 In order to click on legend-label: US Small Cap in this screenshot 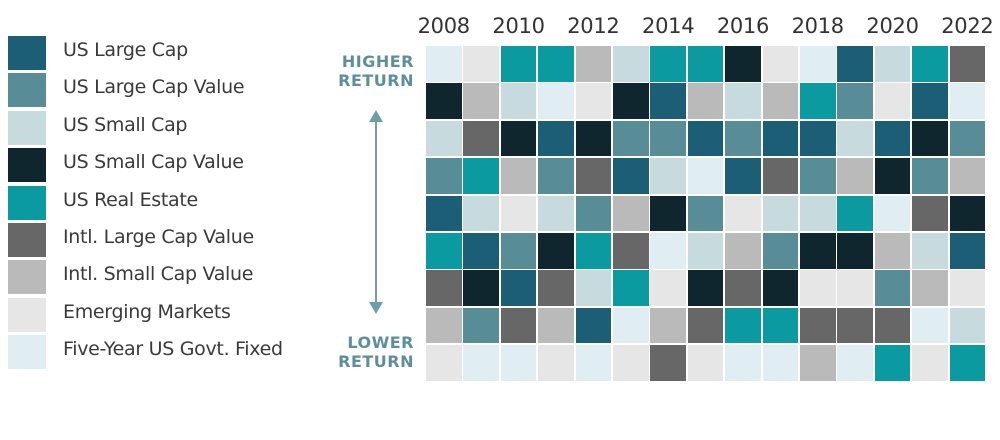, I will do `click(125, 124)`.